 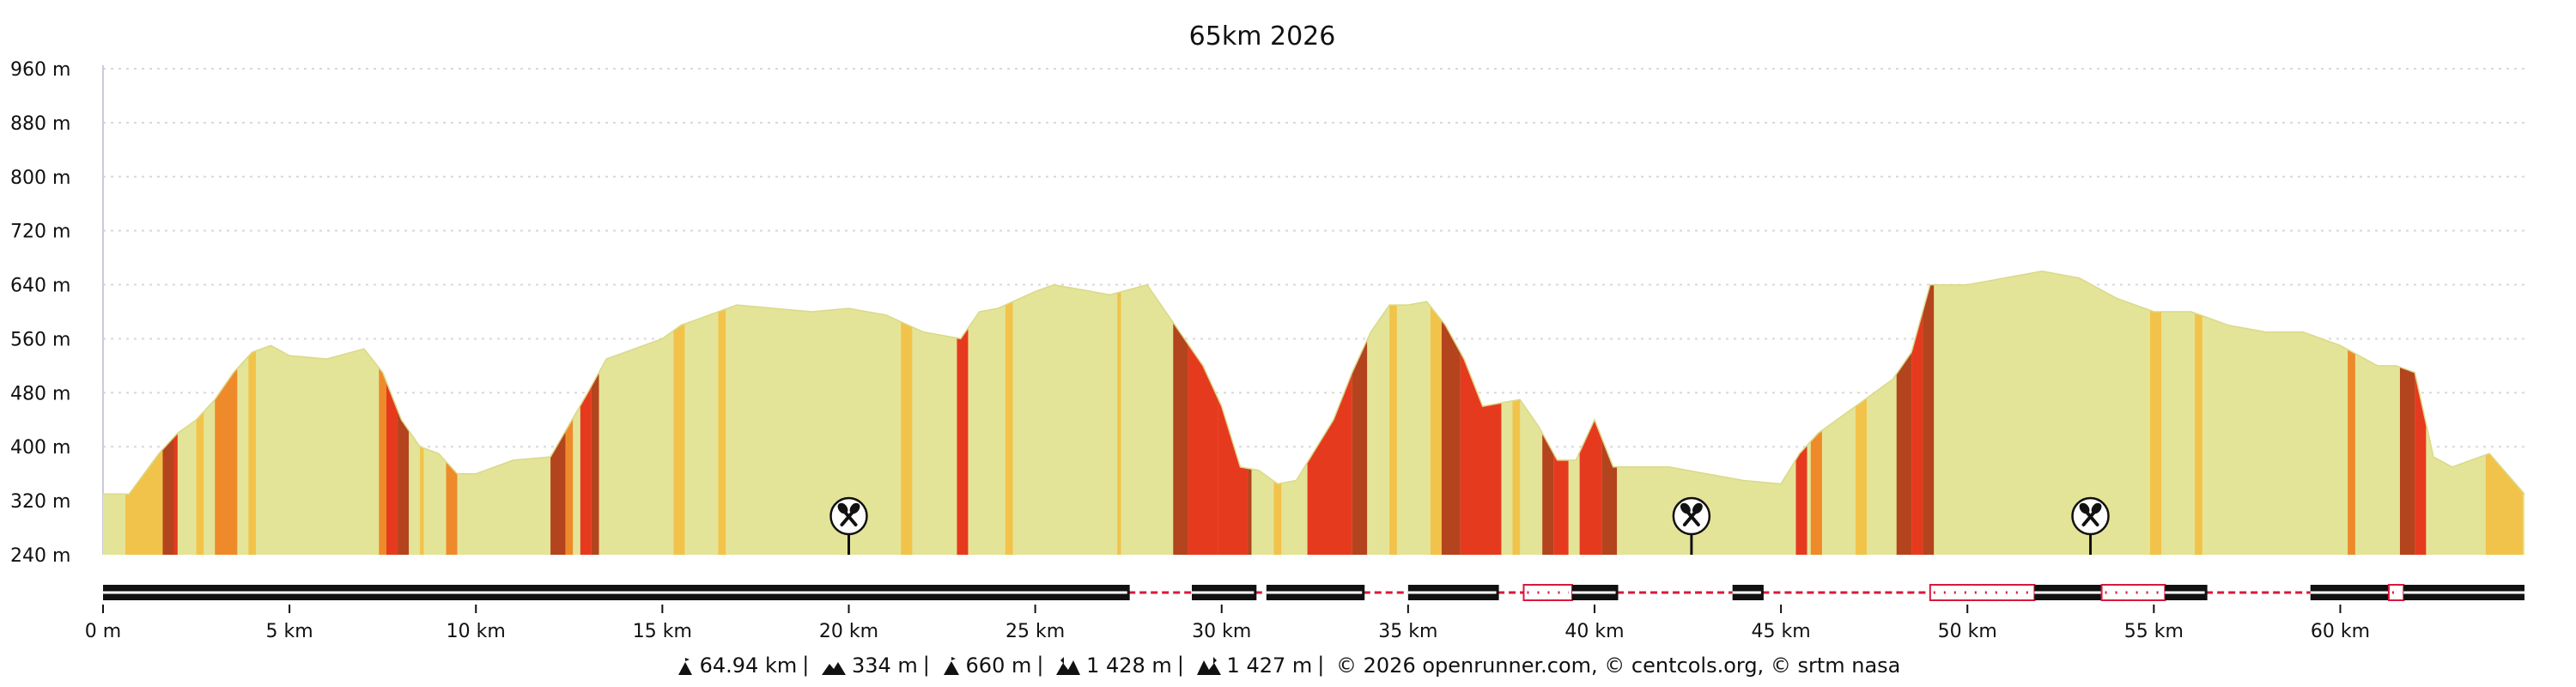 I want to click on ascent-stat: 1 428 m, so click(x=1113, y=666).